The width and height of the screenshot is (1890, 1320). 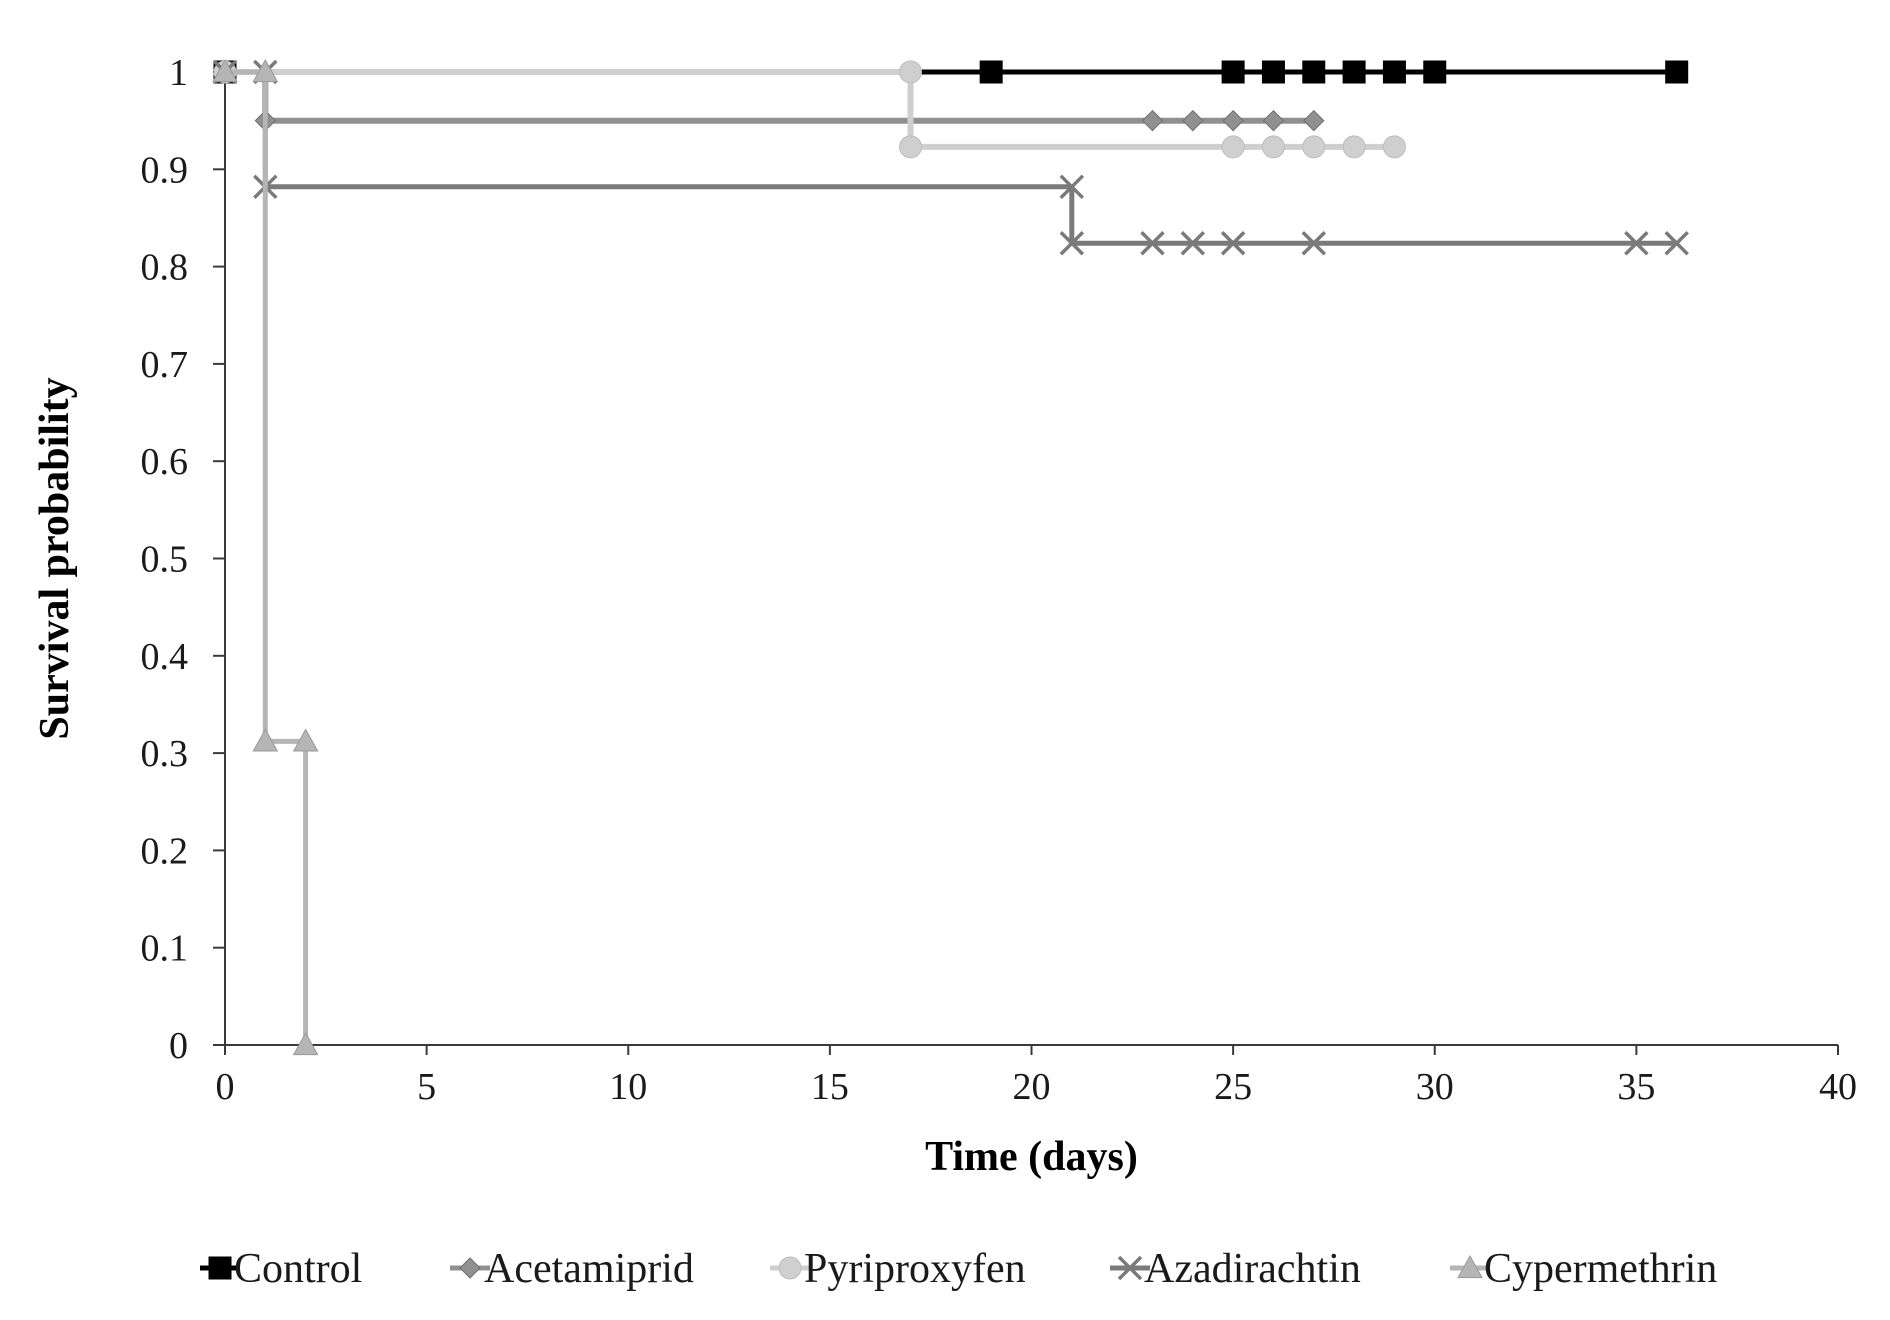 I want to click on x-tick-label: 15, so click(x=830, y=1087).